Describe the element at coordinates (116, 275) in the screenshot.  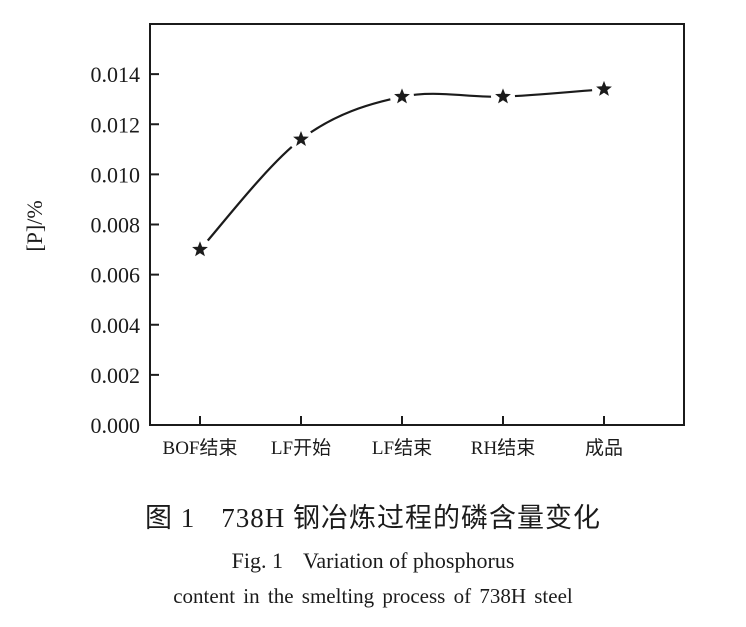
I see `y-tick-label: 0.006` at that location.